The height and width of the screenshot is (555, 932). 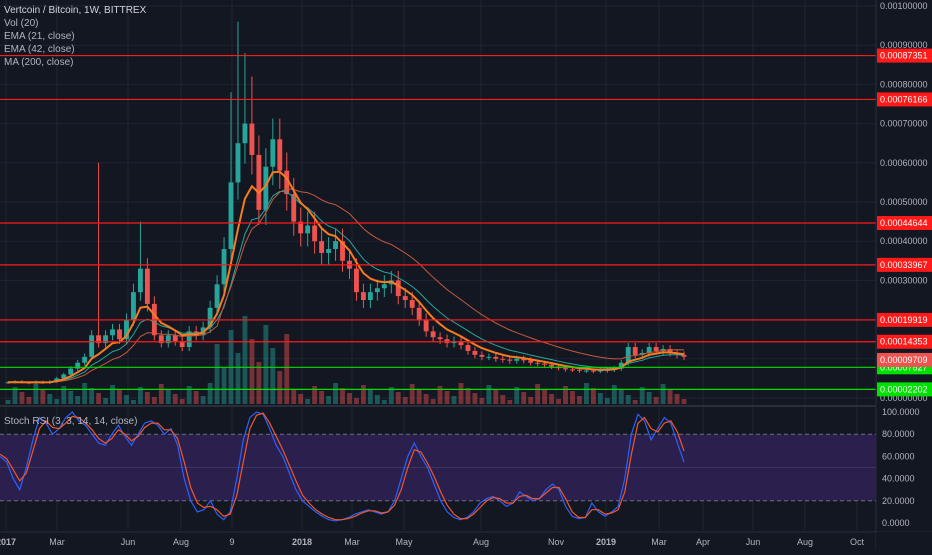 What do you see at coordinates (904, 398) in the screenshot?
I see `price-tick-label: 0.00000000` at bounding box center [904, 398].